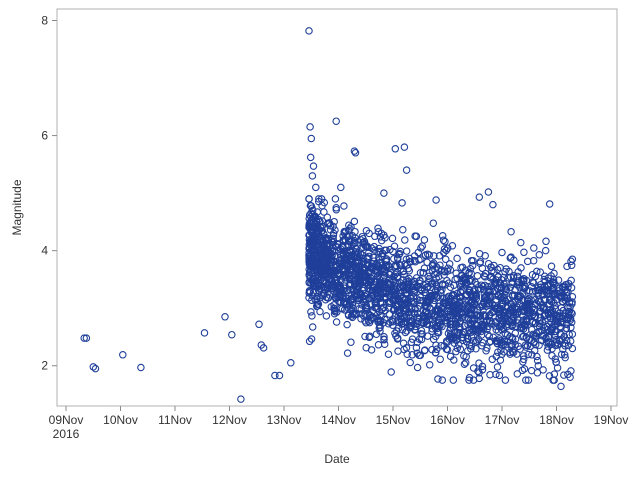 The width and height of the screenshot is (644, 483). Describe the element at coordinates (120, 420) in the screenshot. I see `x-tick-label: 10Nov` at that location.